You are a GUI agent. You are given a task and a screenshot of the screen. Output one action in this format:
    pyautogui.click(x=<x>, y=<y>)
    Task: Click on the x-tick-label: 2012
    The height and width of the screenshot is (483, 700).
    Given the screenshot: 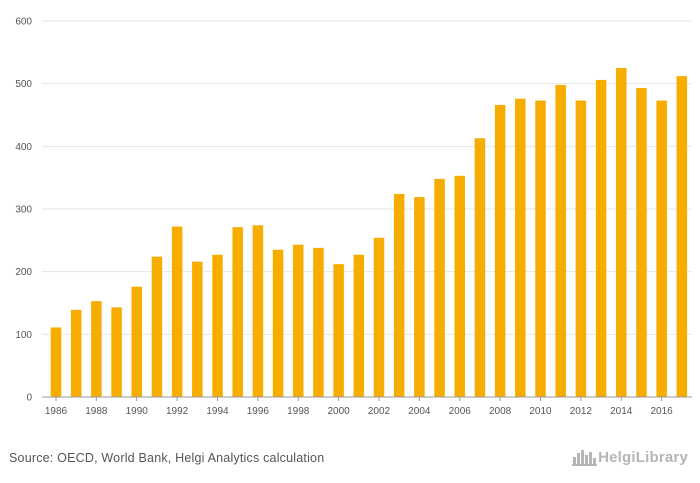 What is the action you would take?
    pyautogui.click(x=581, y=411)
    